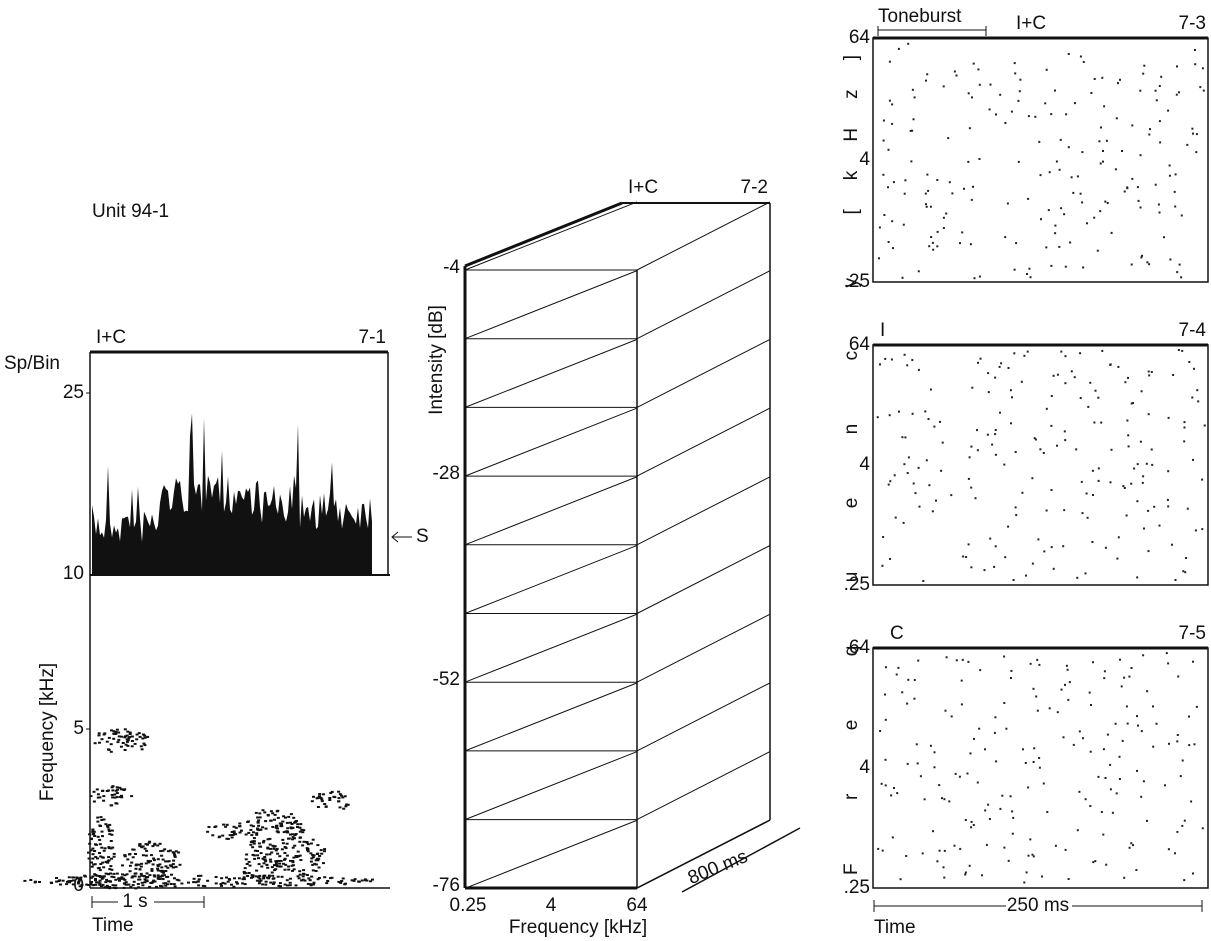  Describe the element at coordinates (920, 16) in the screenshot. I see `stimulus-label: Toneburst` at that location.